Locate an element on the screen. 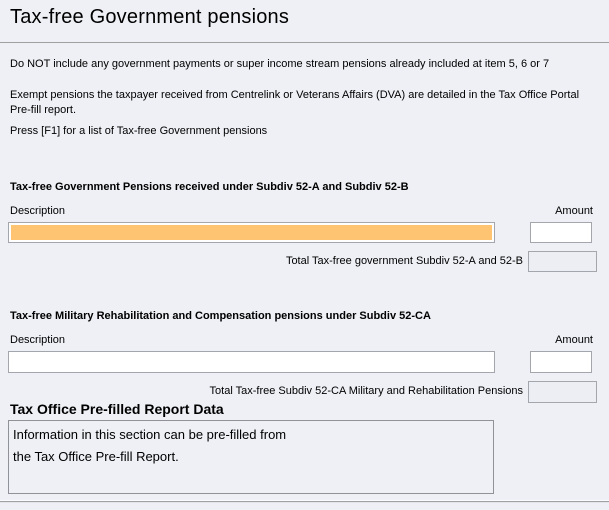  title-divider is located at coordinates (304, 42).